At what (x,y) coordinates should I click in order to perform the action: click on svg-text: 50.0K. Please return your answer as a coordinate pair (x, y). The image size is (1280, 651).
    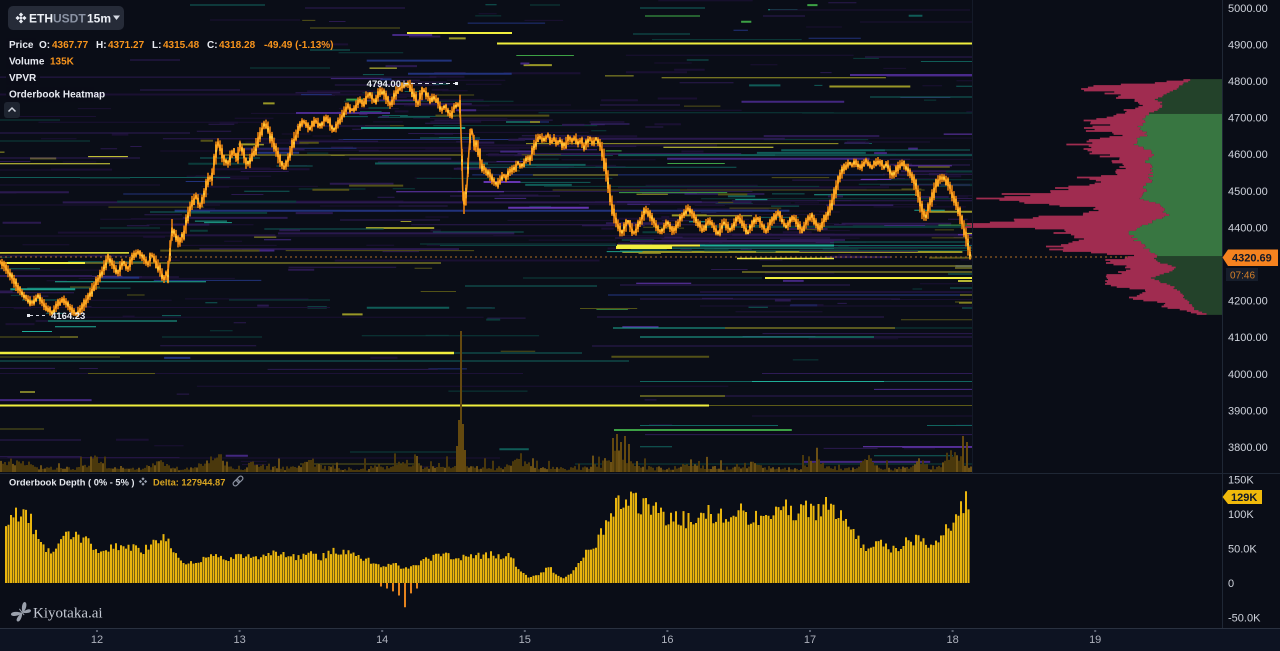
    Looking at the image, I should click on (1242, 550).